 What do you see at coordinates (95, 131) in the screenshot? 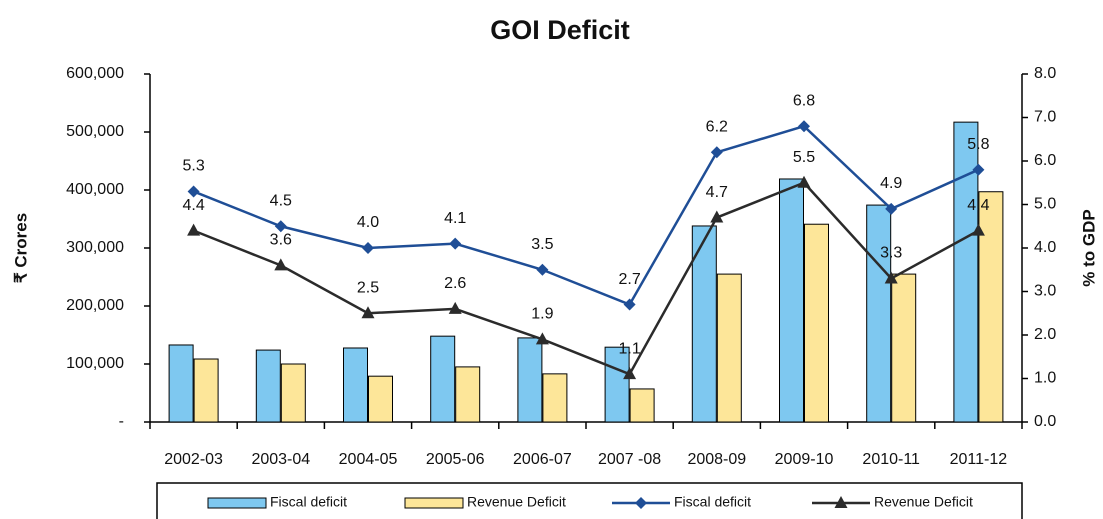
I see `y-tick-label: 500,000` at bounding box center [95, 131].